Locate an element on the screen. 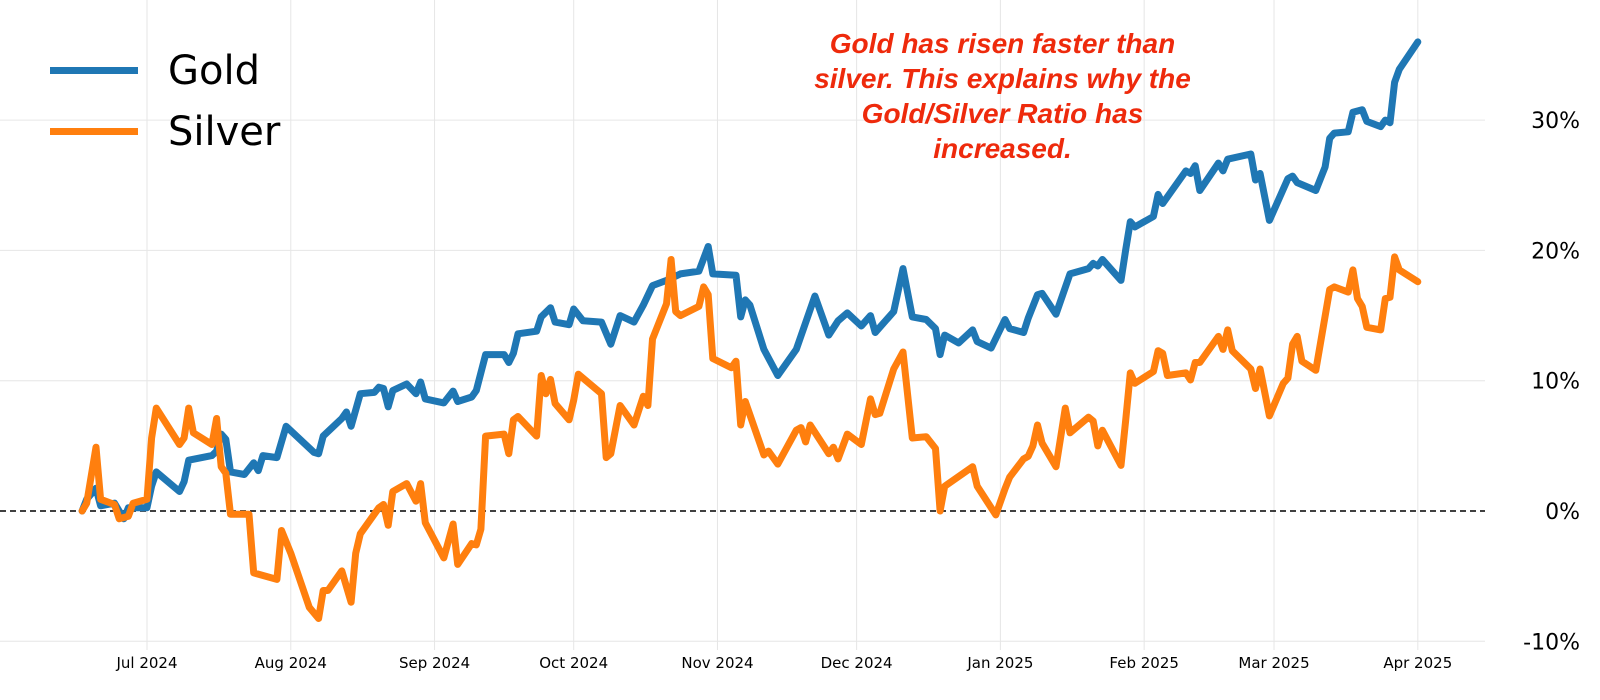  x-tick-label: Oct 2024 is located at coordinates (573, 663).